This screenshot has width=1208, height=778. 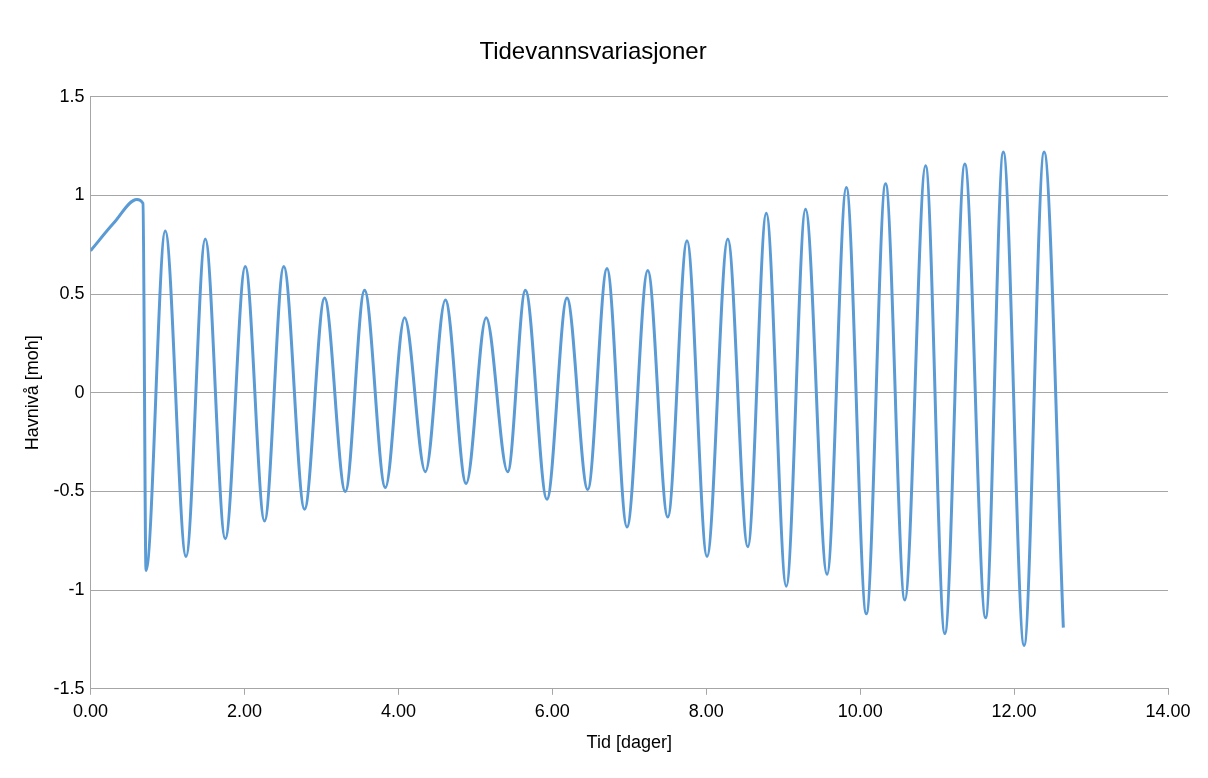 What do you see at coordinates (91, 710) in the screenshot?
I see `x-tick-label: 0.00` at bounding box center [91, 710].